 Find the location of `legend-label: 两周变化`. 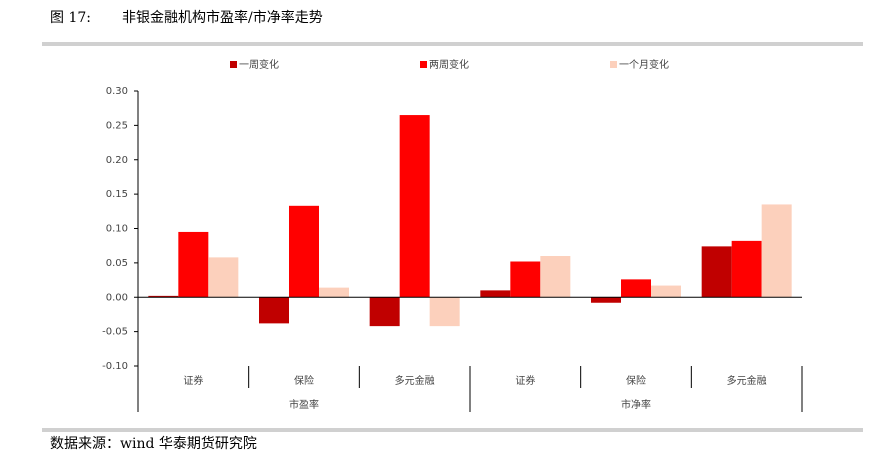

legend-label: 两周变化 is located at coordinates (449, 64).